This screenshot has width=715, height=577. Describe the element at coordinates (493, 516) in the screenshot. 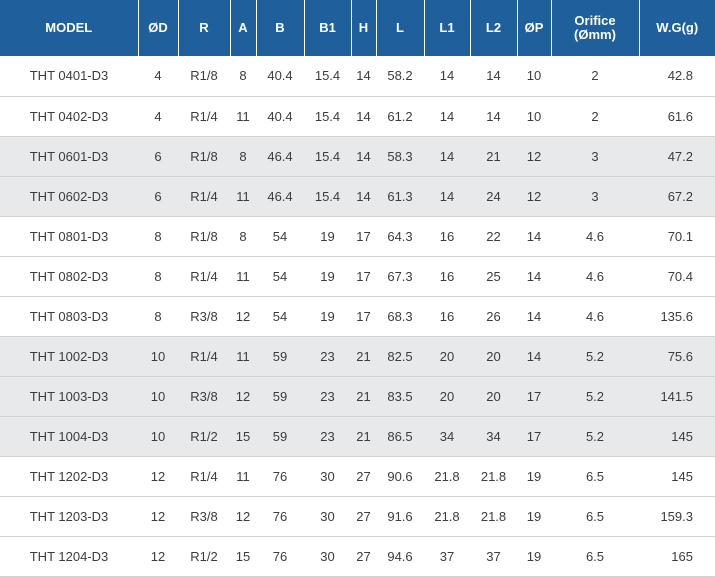

I see `cell-l2: 21.8` at that location.